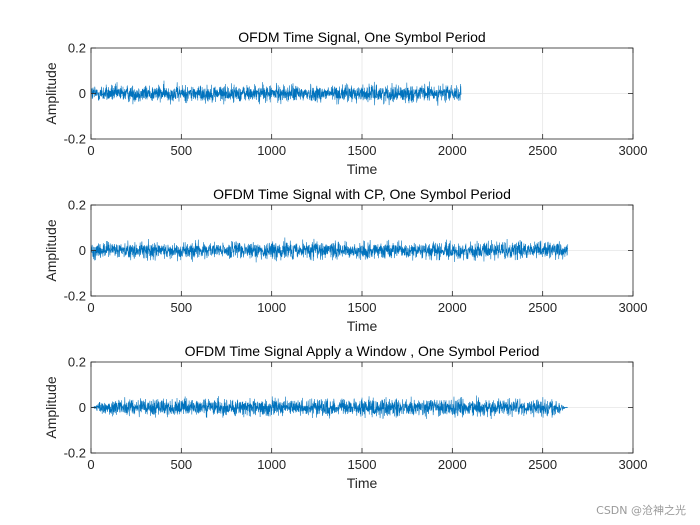 The width and height of the screenshot is (700, 525). Describe the element at coordinates (641, 510) in the screenshot. I see `watermark-text: CSDN @沧神之光` at that location.